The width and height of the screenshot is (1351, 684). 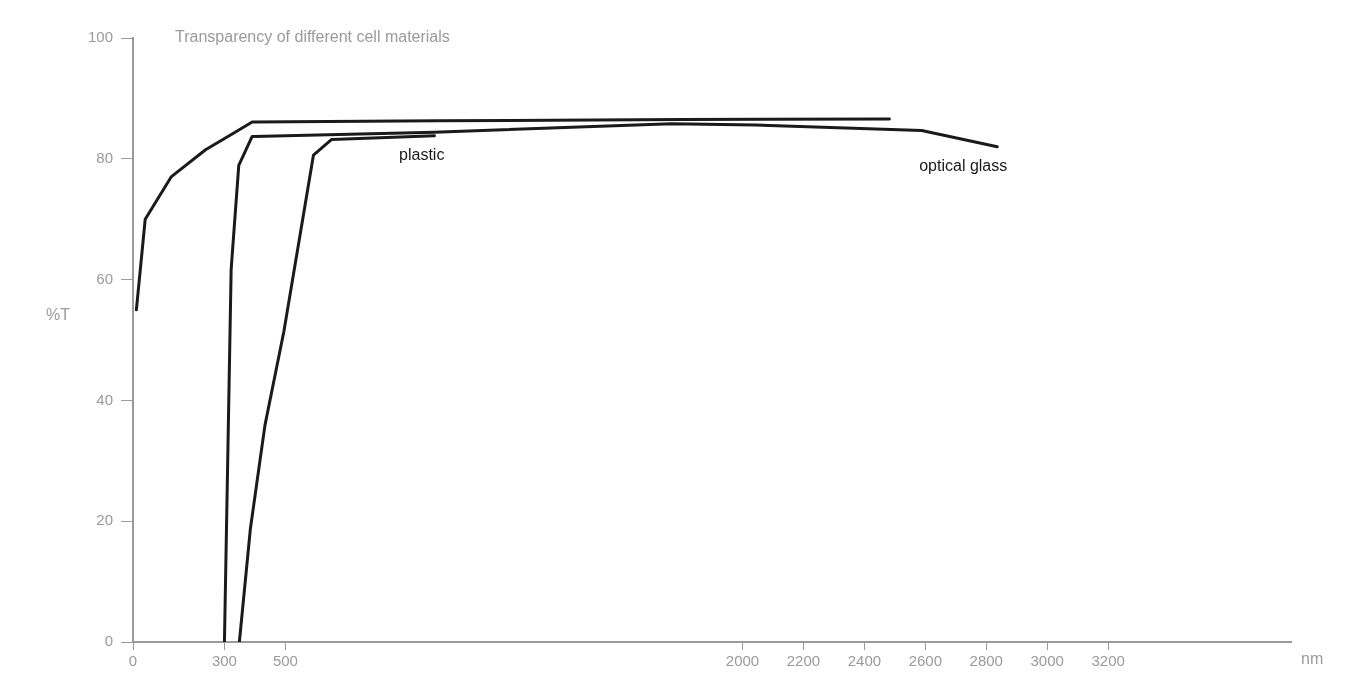 I want to click on x-tick-label: 2600, so click(x=925, y=661).